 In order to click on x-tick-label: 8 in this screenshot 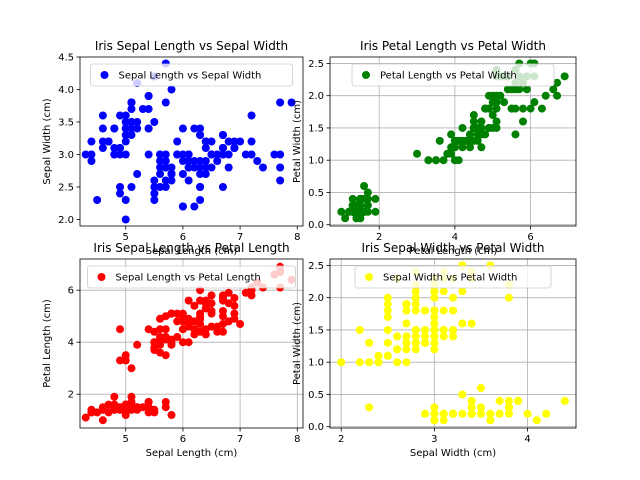, I will do `click(297, 237)`.